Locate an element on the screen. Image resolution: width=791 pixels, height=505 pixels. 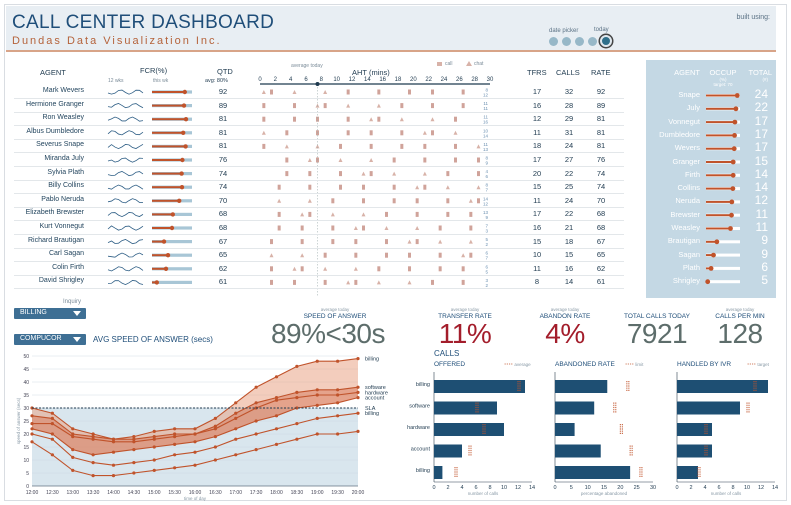
kpi-speed-value: 89%<30s is located at coordinates (328, 333).